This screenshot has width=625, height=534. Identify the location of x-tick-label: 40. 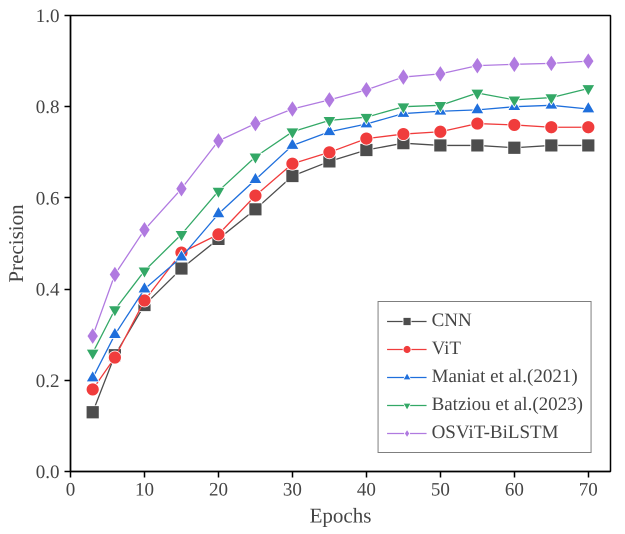
(366, 490).